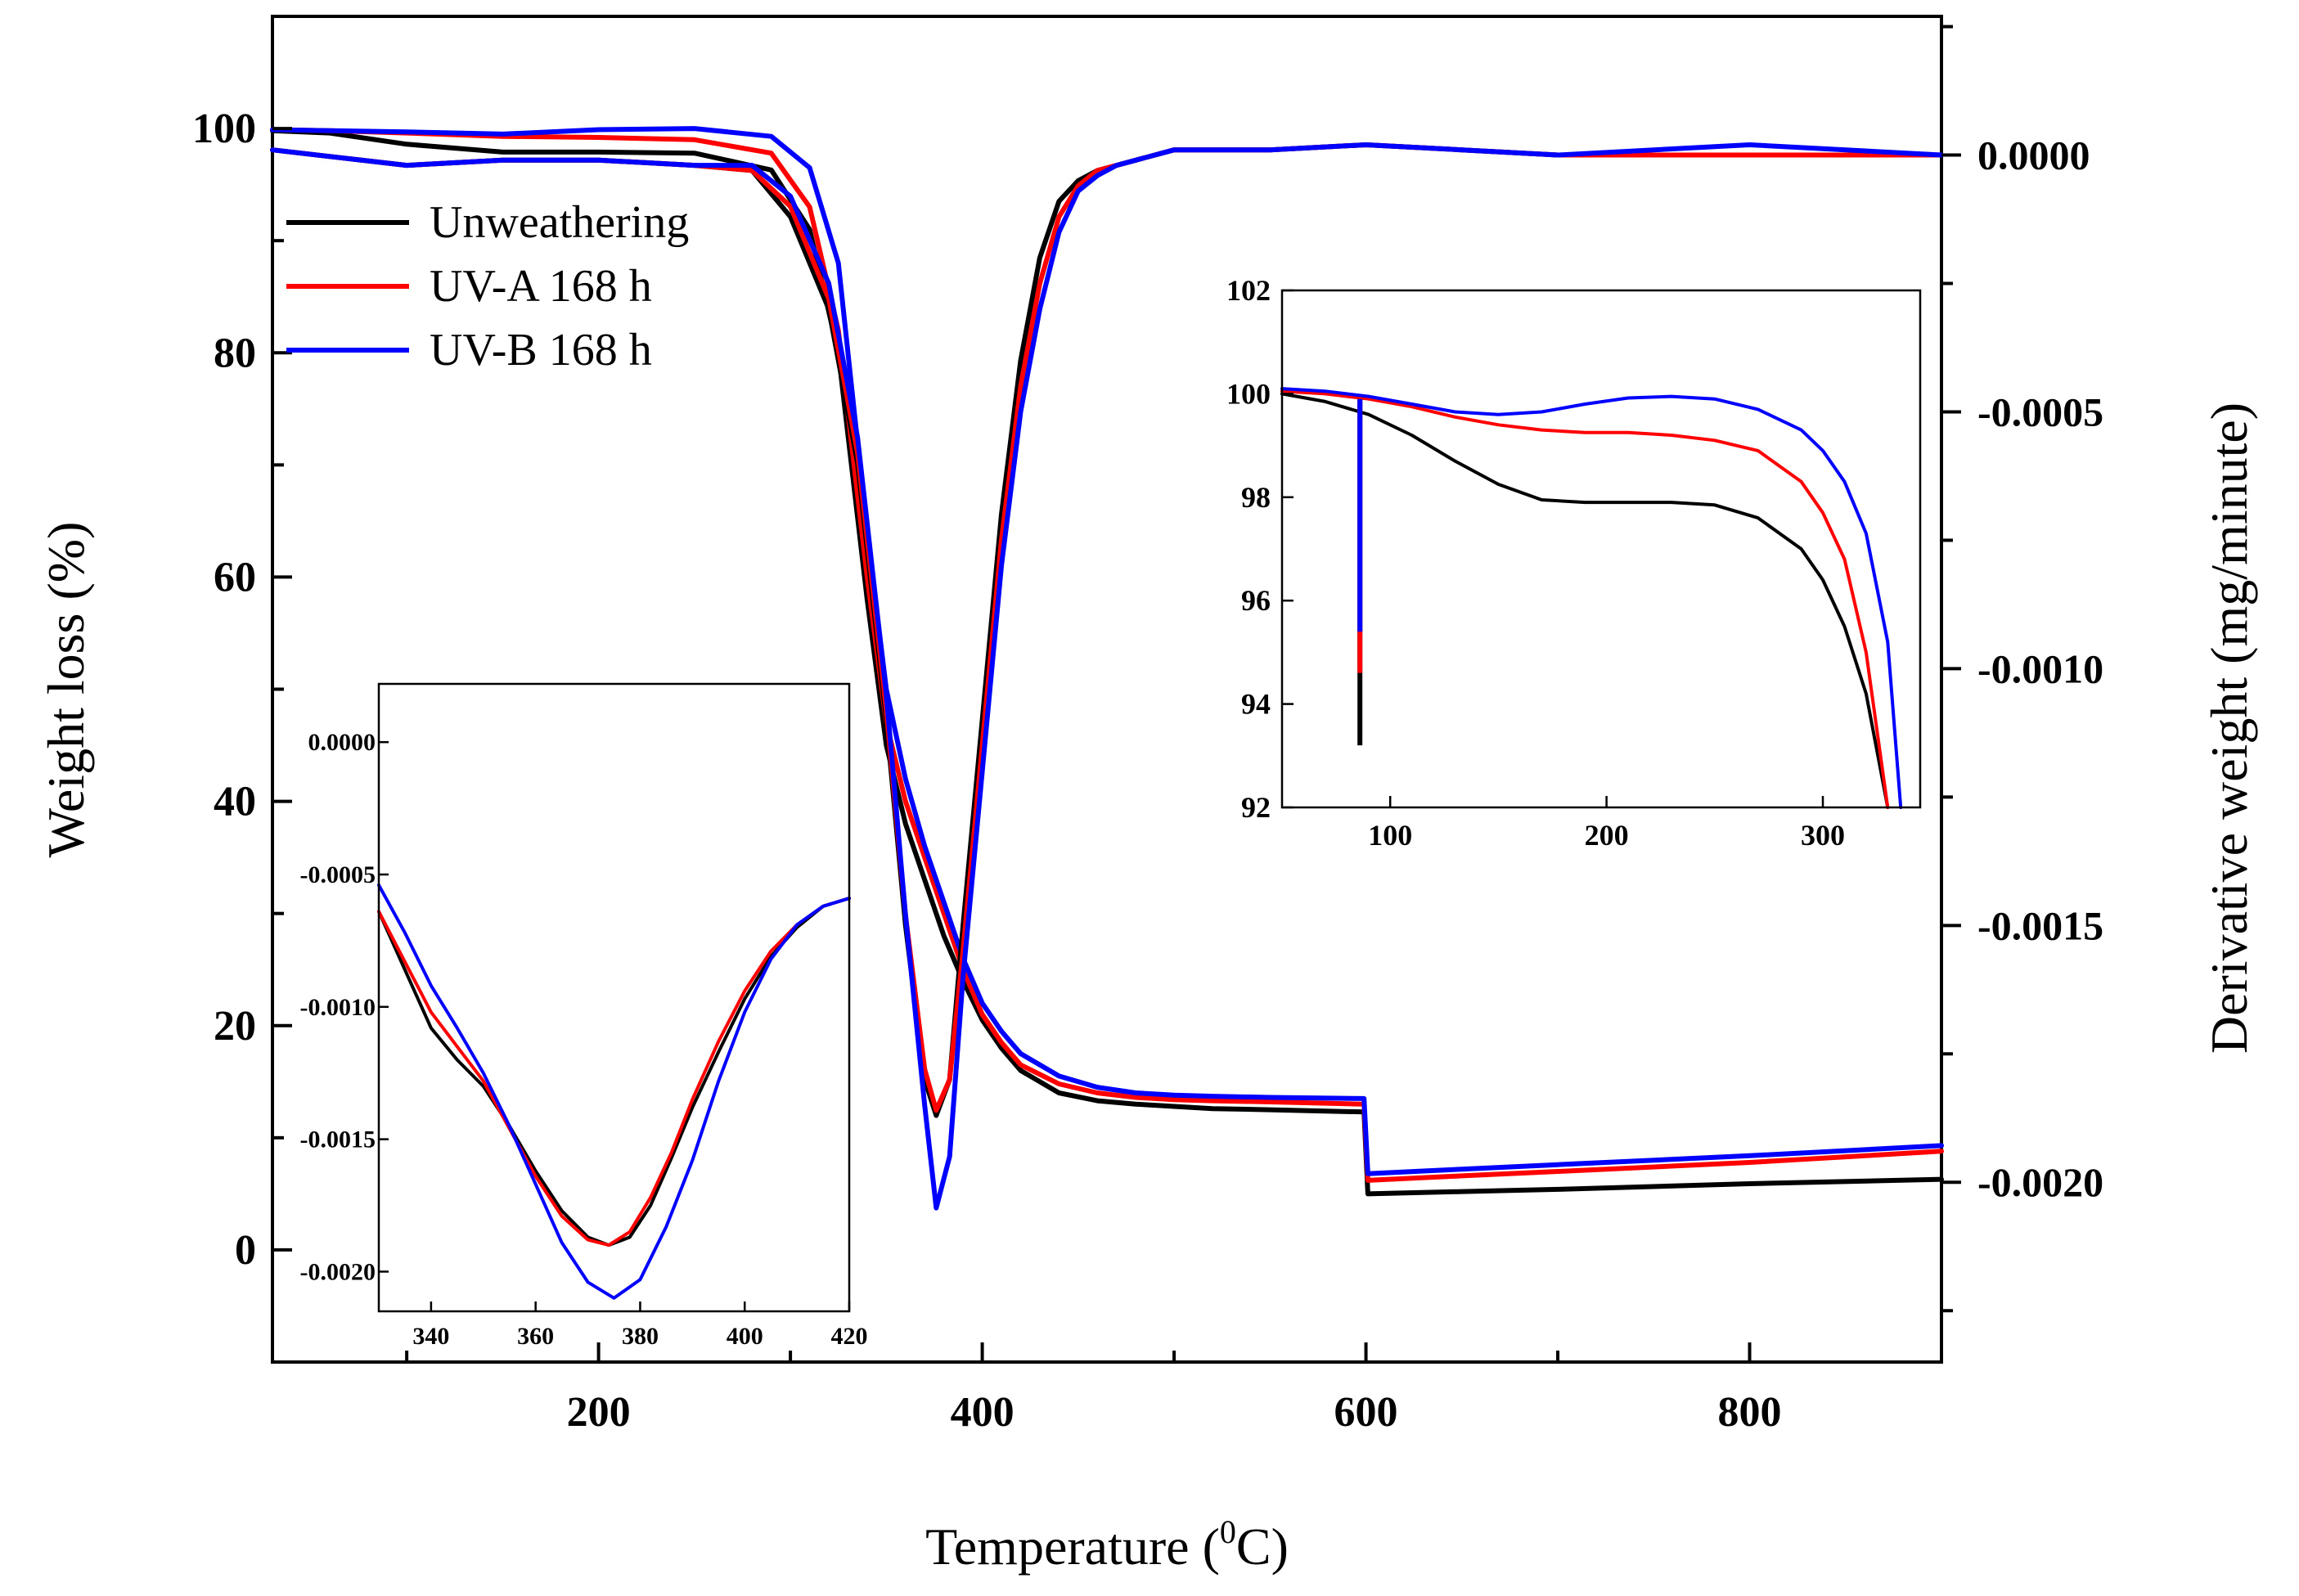 The image size is (2299, 1596). I want to click on y2-tick-label-1: -0.0005, so click(2040, 411).